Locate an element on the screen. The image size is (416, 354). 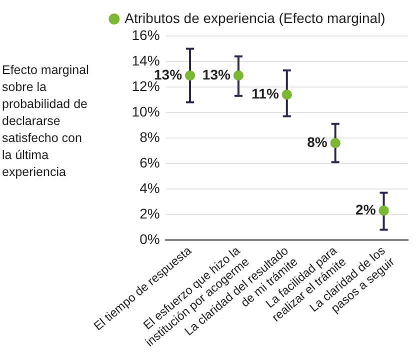
y-axis-title: Efecto marginal sobre la probabilidad de declararse satisfecho con la última experiencia is located at coordinates (46, 121).